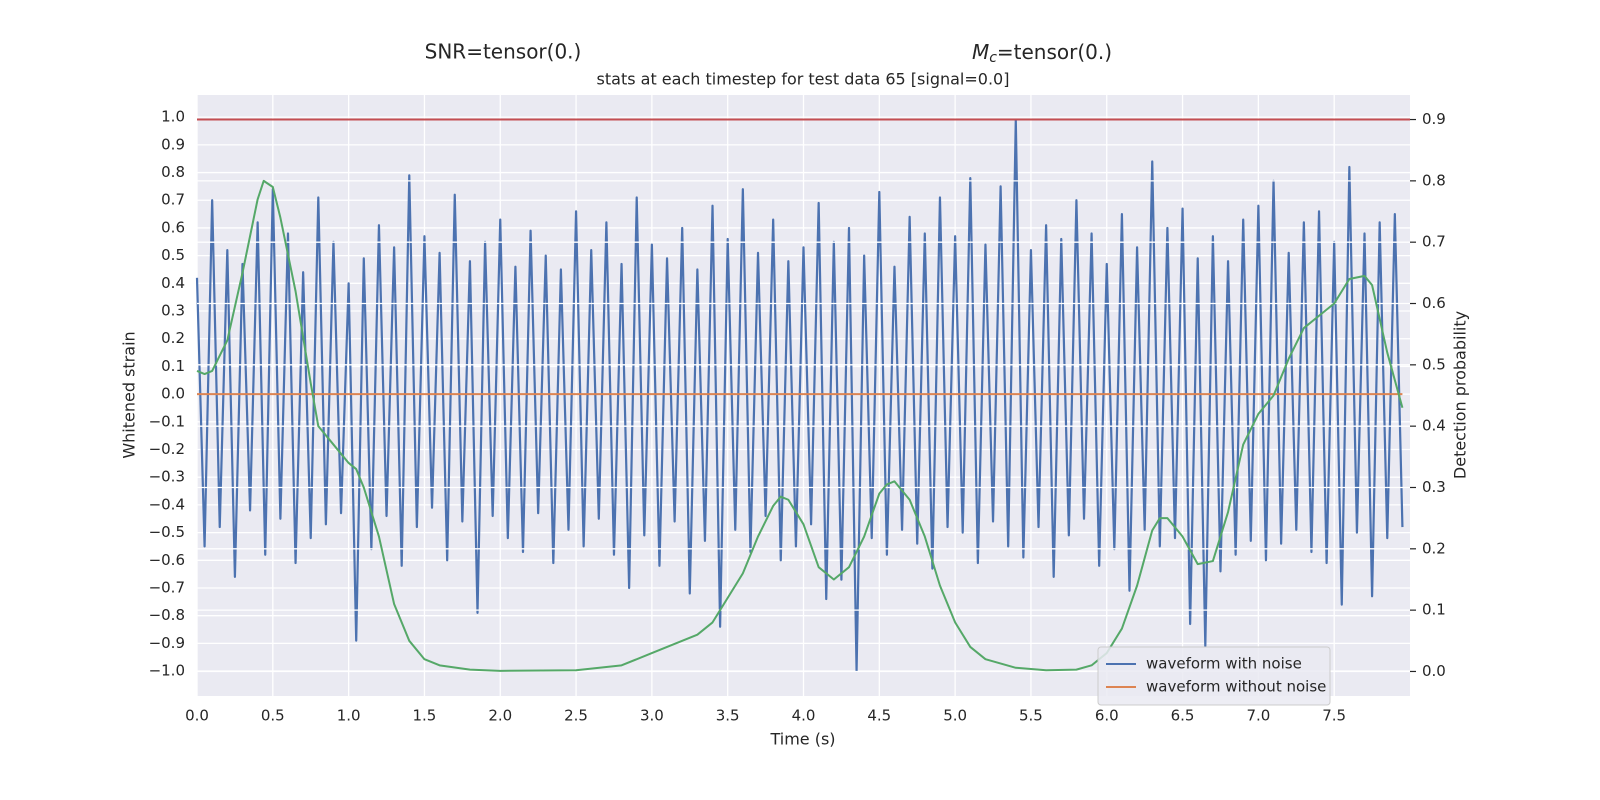  I want to click on legend-label: waveform with noise, so click(1224, 664).